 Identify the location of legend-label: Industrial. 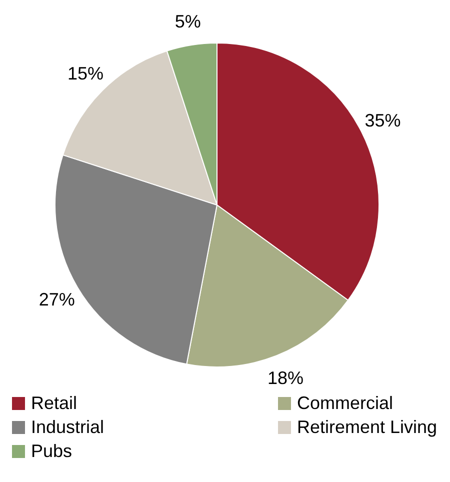
(67, 427).